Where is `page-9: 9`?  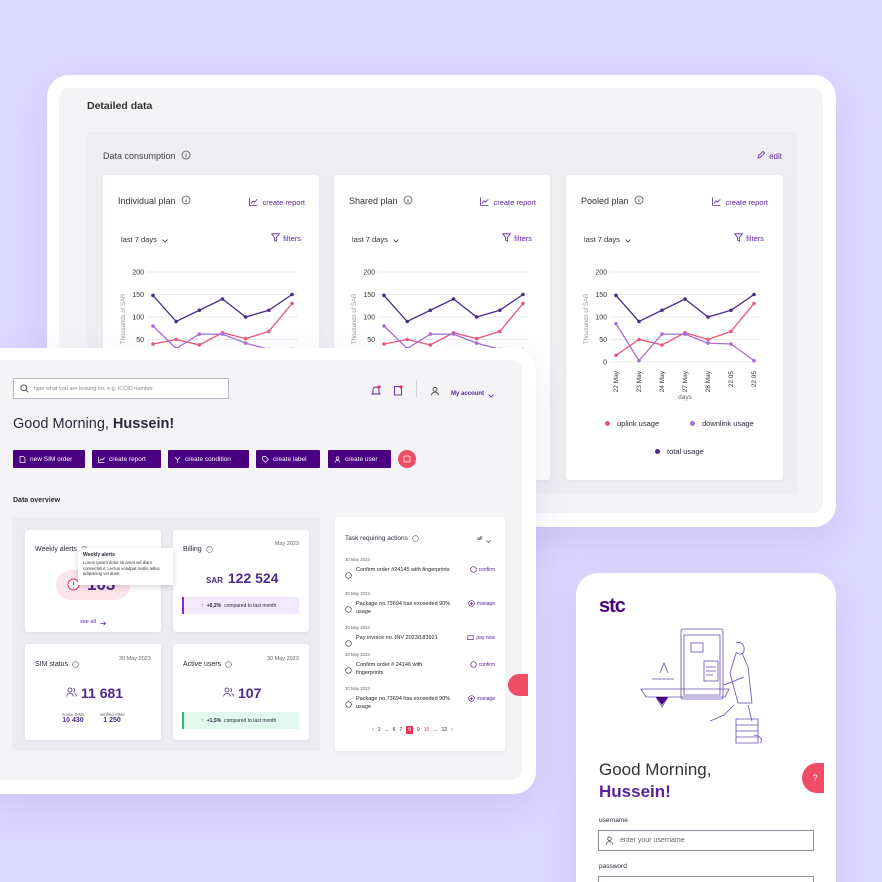
page-9: 9 is located at coordinates (418, 730).